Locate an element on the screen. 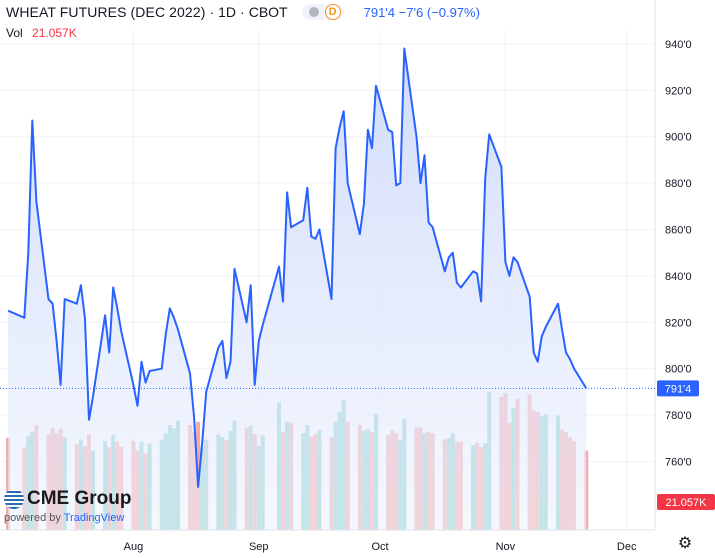  cme-logo: CME Group powered by TradingView is located at coordinates (68, 506).